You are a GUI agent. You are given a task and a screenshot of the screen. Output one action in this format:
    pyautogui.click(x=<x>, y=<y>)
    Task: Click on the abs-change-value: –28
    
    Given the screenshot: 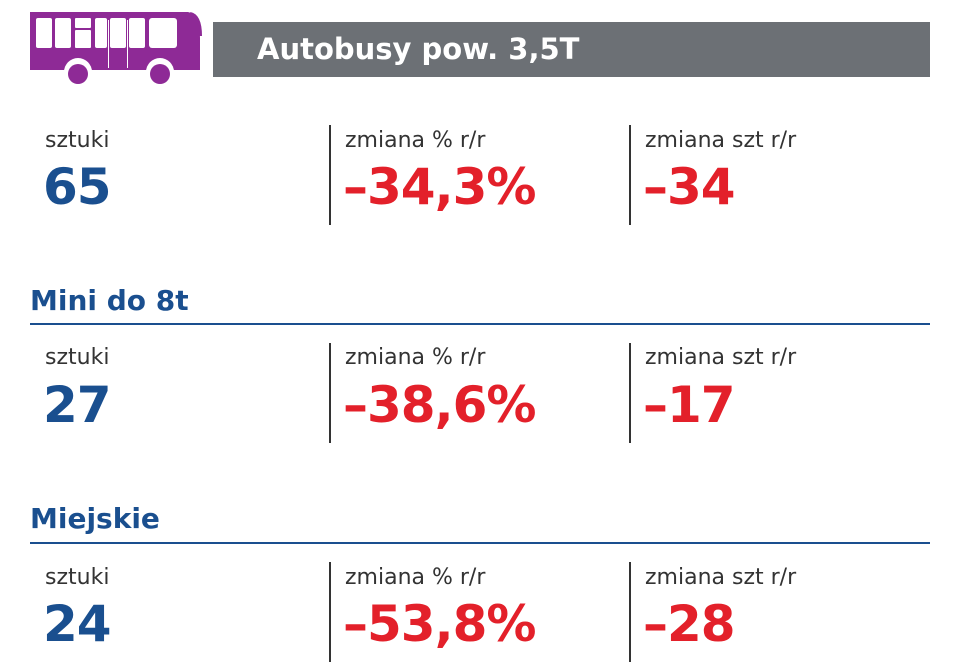 What is the action you would take?
    pyautogui.click(x=689, y=624)
    